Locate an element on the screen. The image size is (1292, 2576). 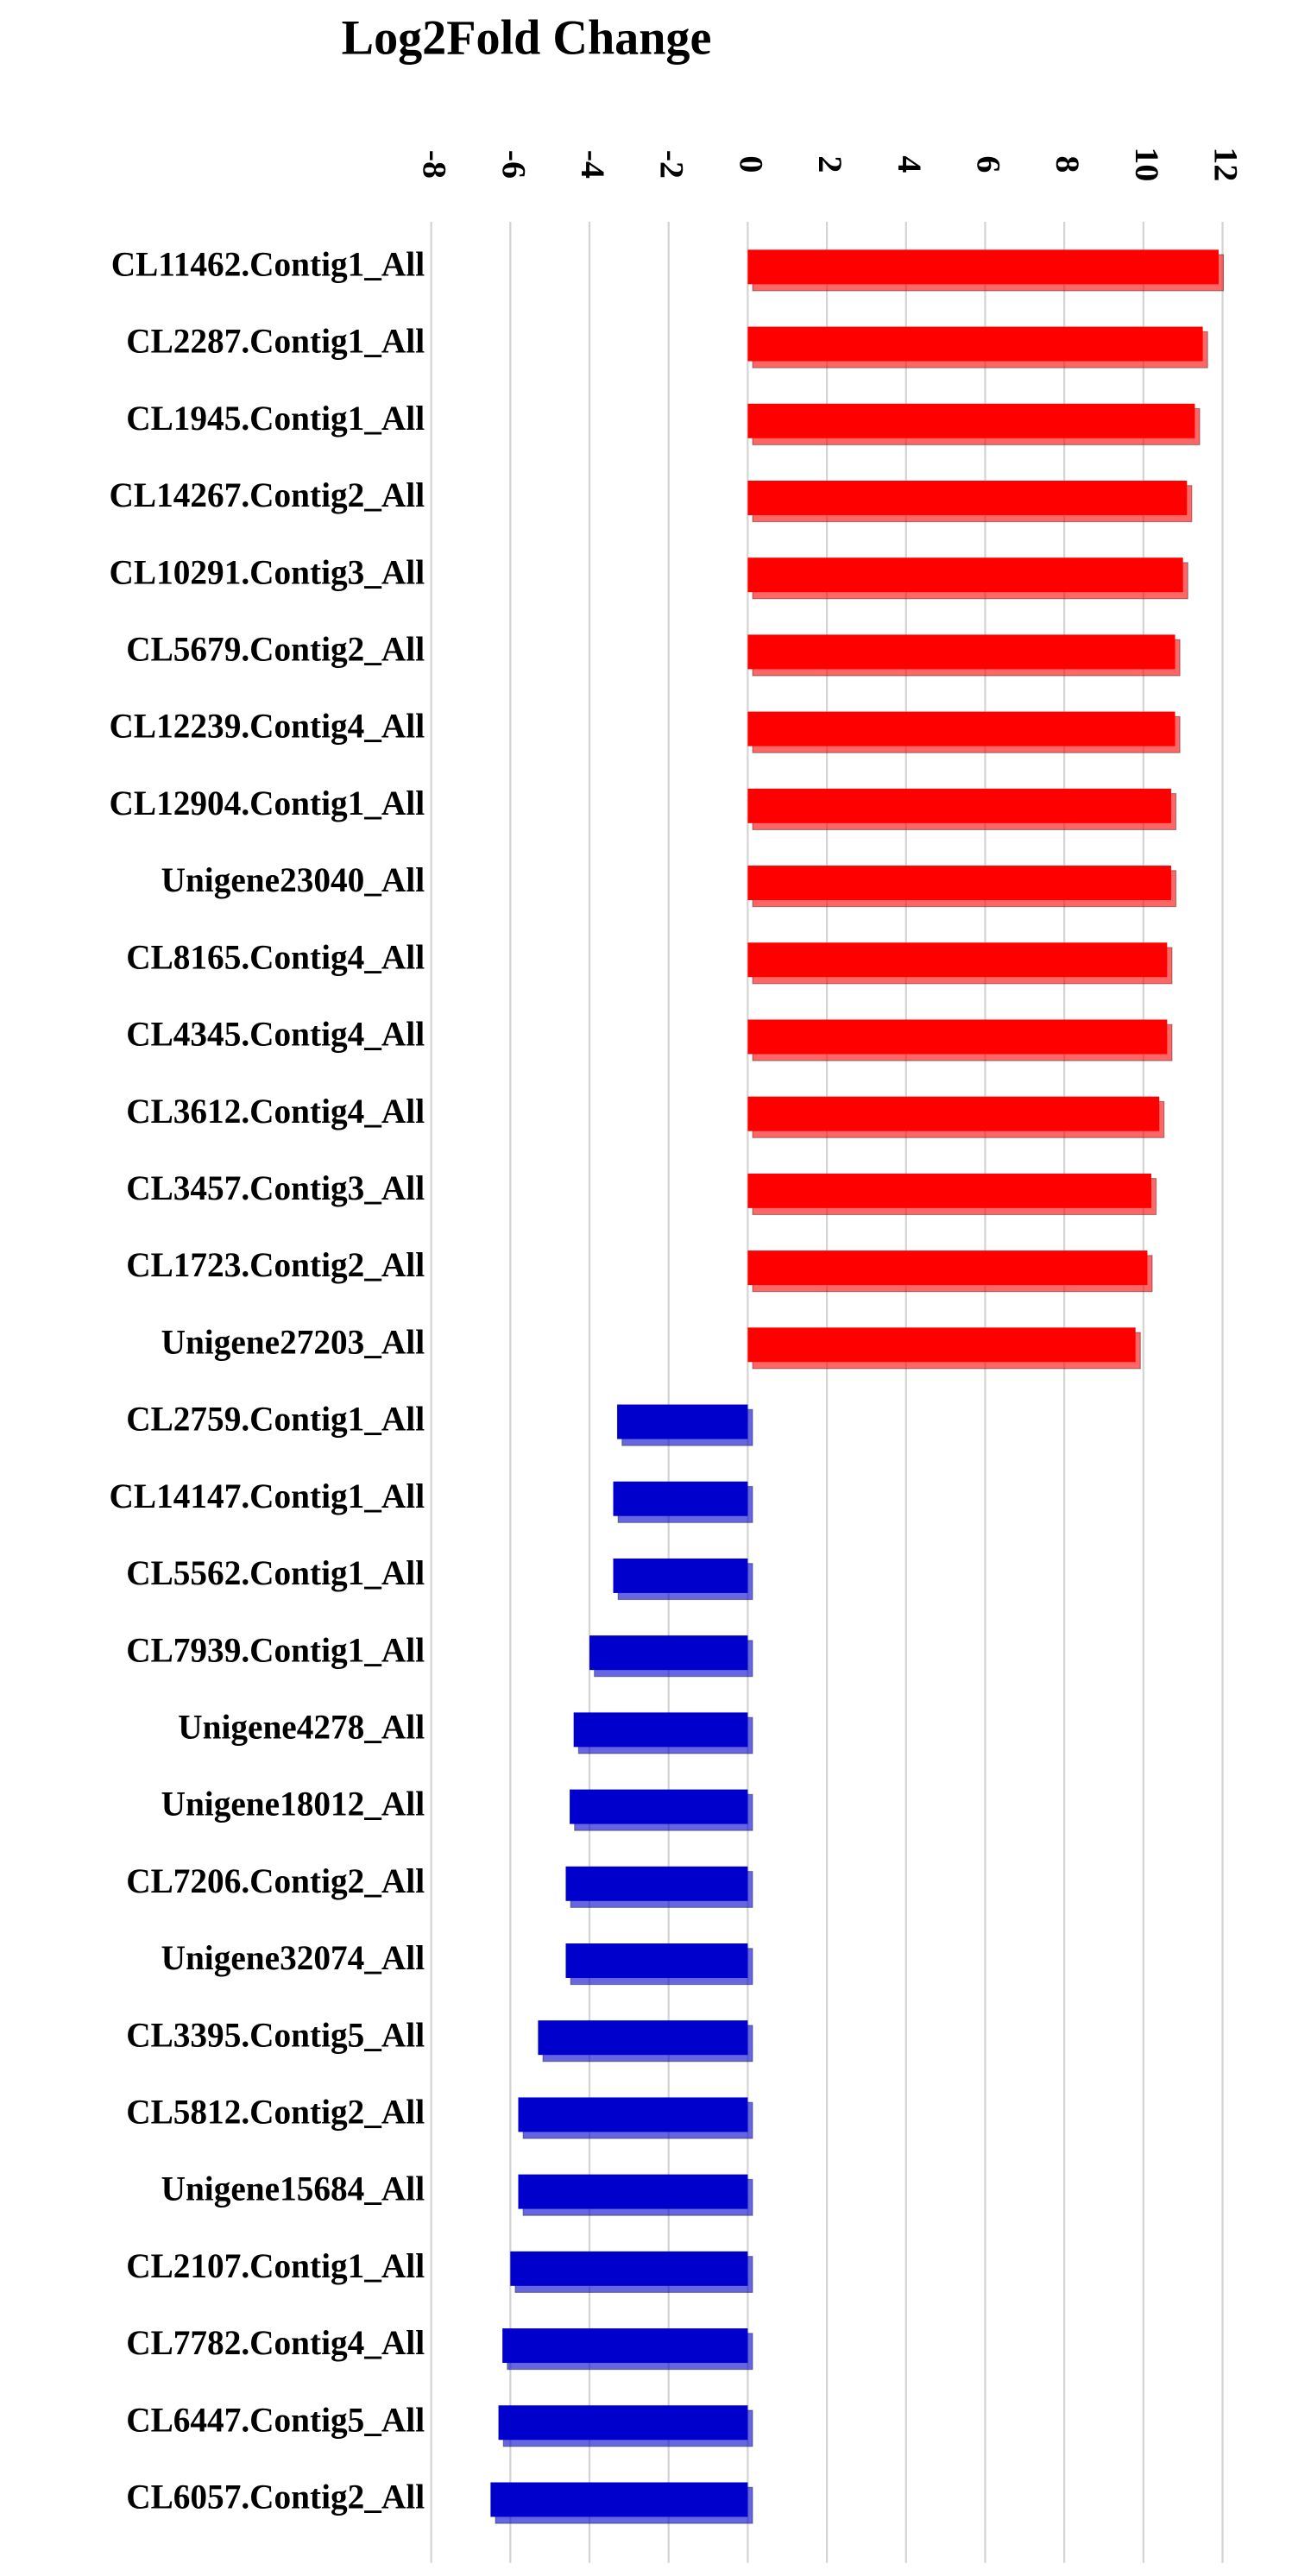
y-tick-label: CL14267.Contig2_All is located at coordinates (268, 495).